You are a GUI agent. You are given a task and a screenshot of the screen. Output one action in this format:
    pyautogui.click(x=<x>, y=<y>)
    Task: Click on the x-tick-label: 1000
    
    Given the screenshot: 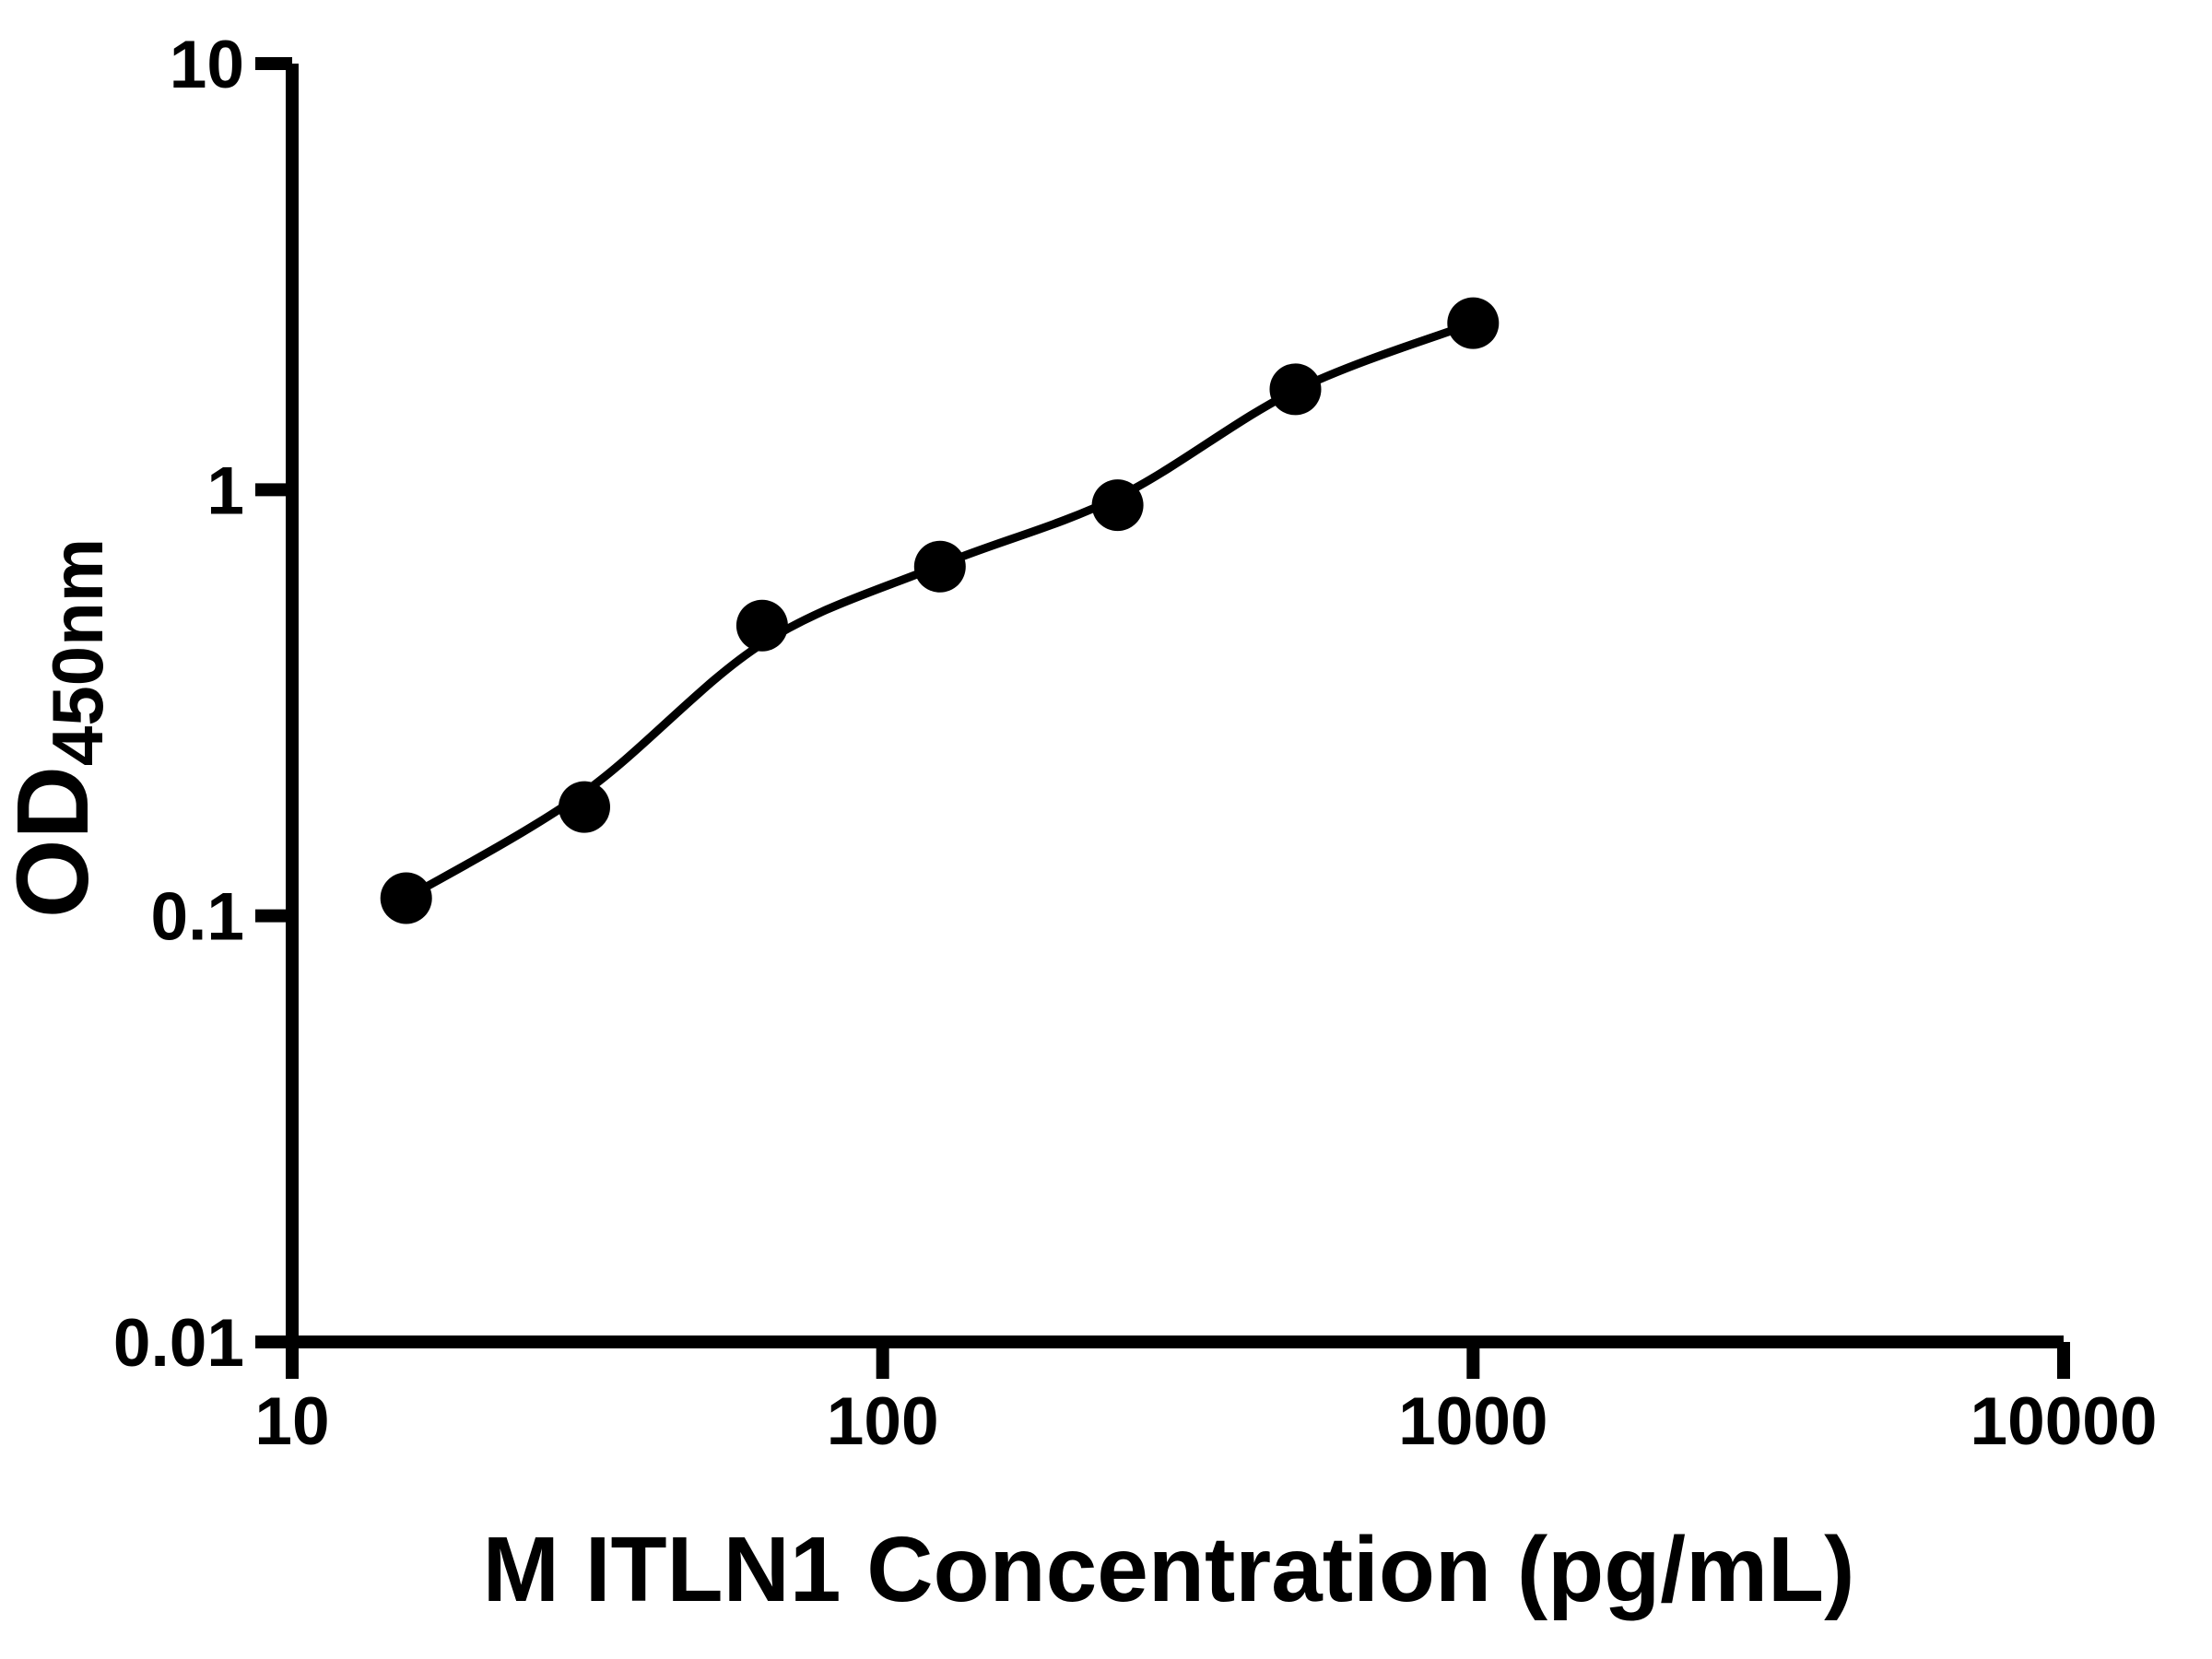 What is the action you would take?
    pyautogui.click(x=1472, y=1421)
    